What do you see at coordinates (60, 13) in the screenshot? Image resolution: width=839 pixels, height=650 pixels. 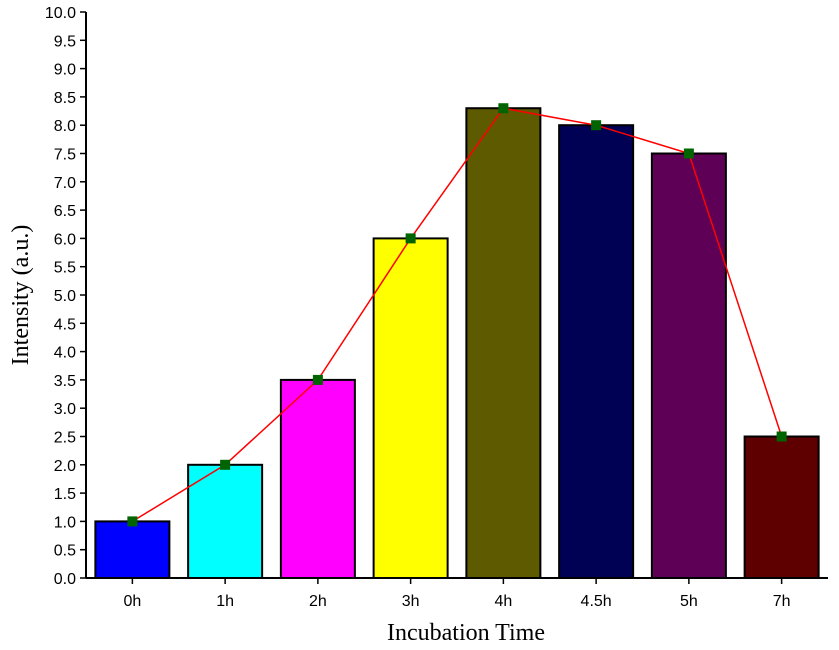 I see `y-tick-label: 10.0` at bounding box center [60, 13].